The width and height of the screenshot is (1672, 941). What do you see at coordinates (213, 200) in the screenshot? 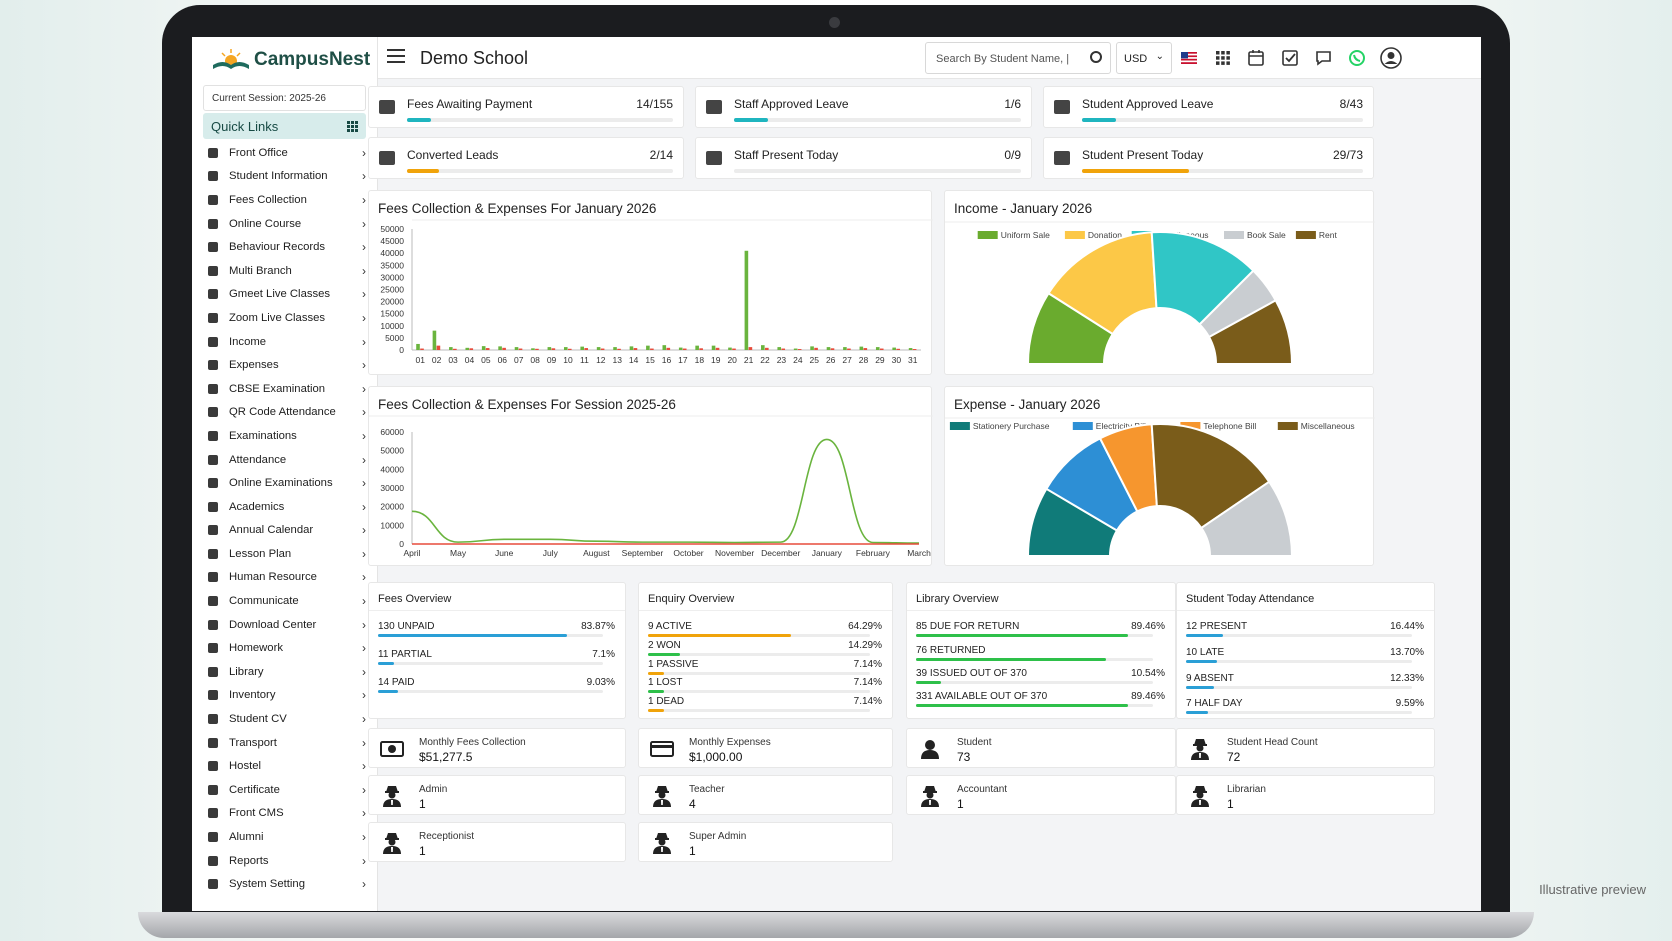
I see `money-icon` at bounding box center [213, 200].